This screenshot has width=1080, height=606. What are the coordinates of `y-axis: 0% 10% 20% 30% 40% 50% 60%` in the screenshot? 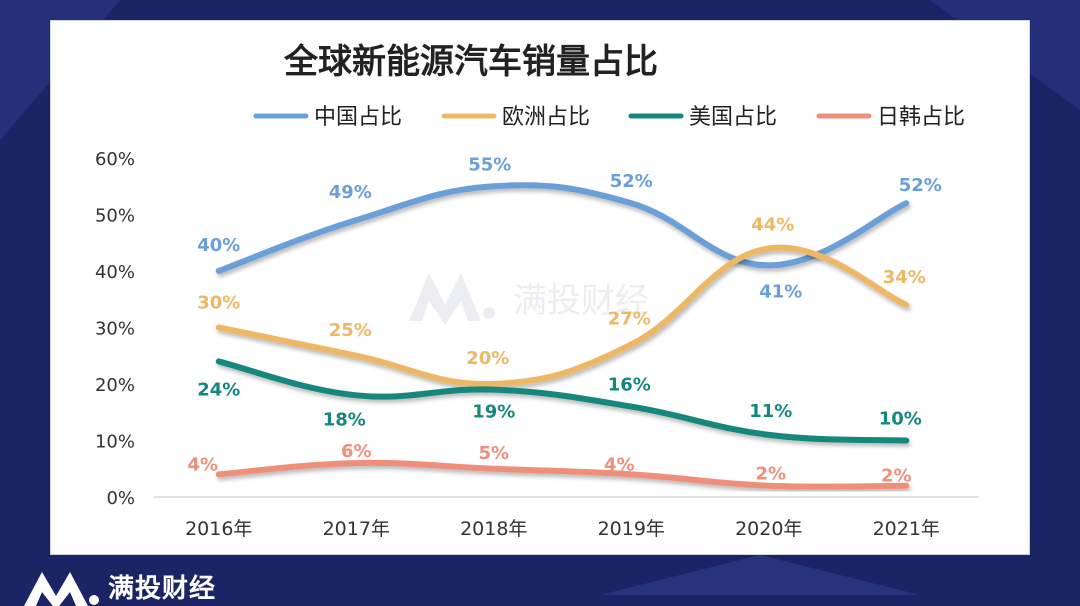 It's located at (115, 329).